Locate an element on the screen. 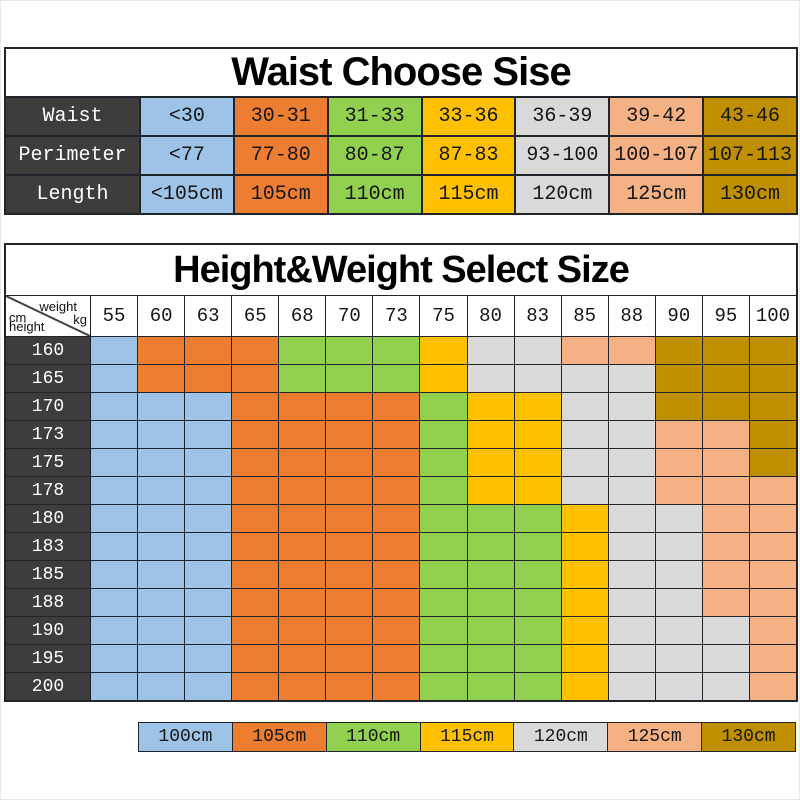 Image resolution: width=800 pixels, height=800 pixels. waist-cell: 87-83 is located at coordinates (468, 155).